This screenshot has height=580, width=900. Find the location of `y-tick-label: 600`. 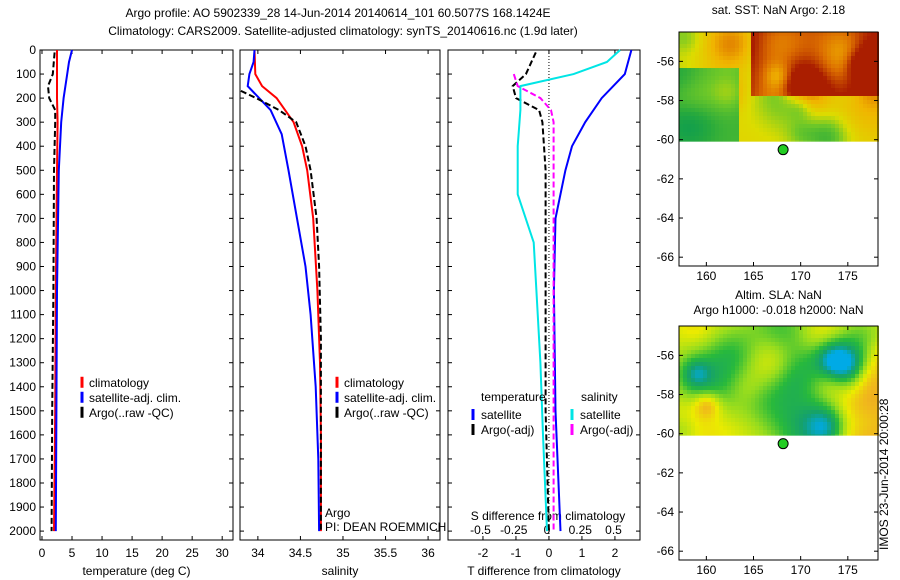

y-tick-label: 600 is located at coordinates (26, 194).